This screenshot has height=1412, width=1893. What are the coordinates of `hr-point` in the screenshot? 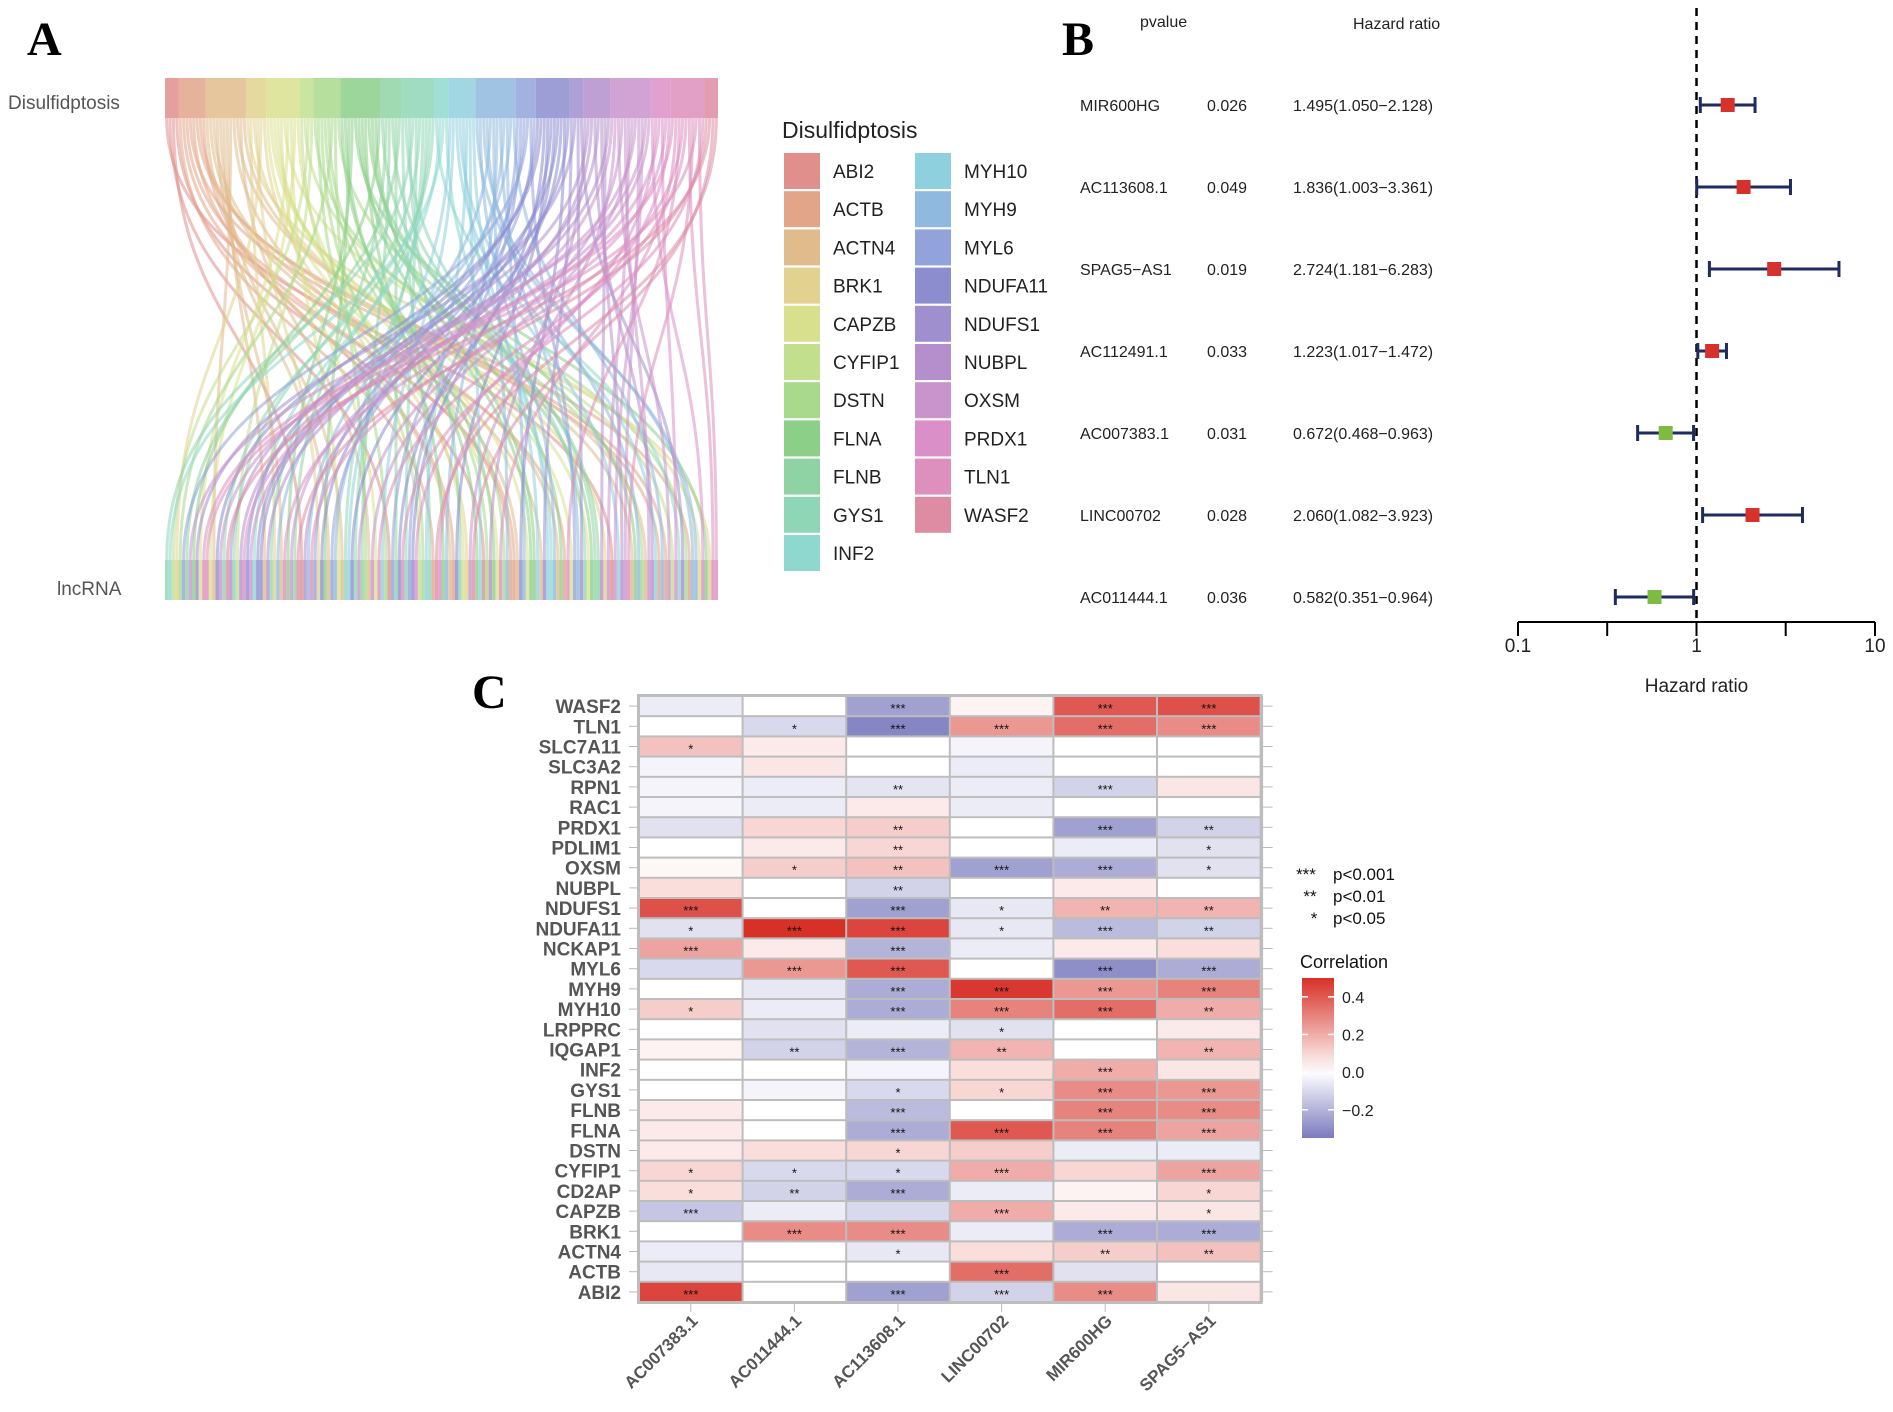 It's located at (1774, 269).